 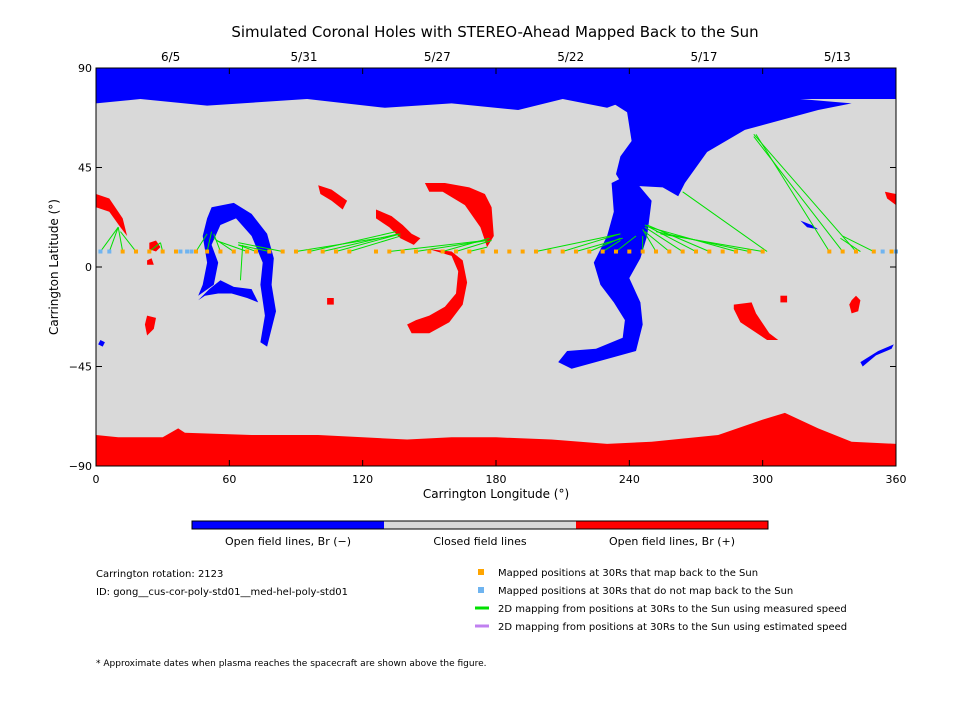 What do you see at coordinates (480, 541) in the screenshot?
I see `colorbar-label: Closed field lines` at bounding box center [480, 541].